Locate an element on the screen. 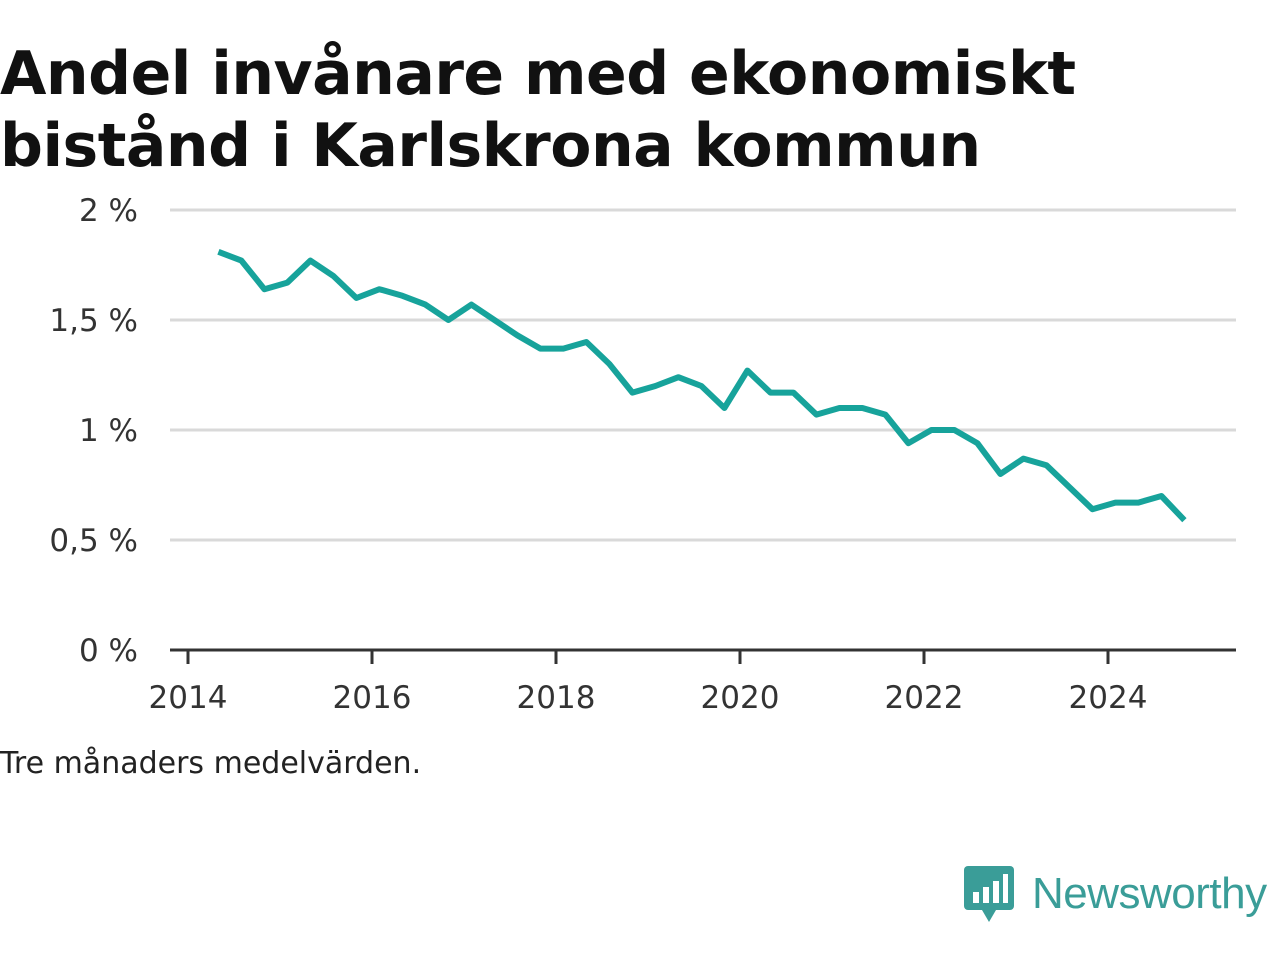 This screenshot has height=960, width=1280. x-tick-label: 2022 is located at coordinates (924, 698).